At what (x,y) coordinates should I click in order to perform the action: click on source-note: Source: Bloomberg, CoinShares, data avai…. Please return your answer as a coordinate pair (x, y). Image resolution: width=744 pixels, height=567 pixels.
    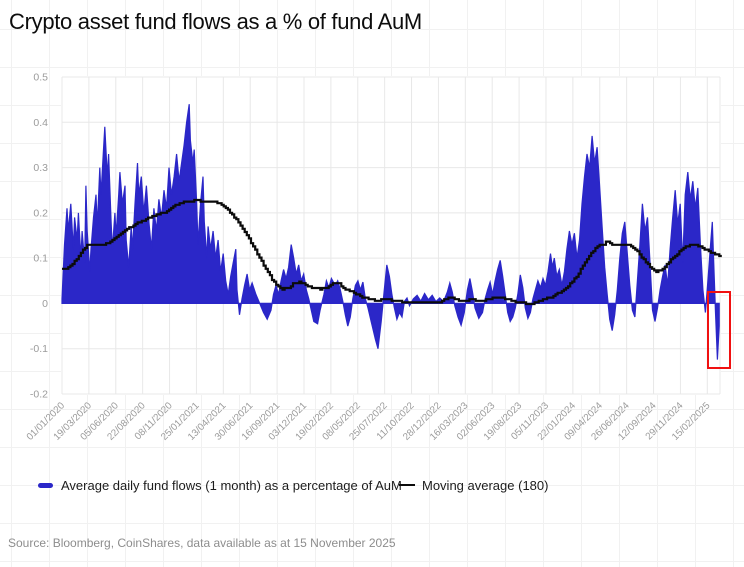
    Looking at the image, I should click on (202, 543).